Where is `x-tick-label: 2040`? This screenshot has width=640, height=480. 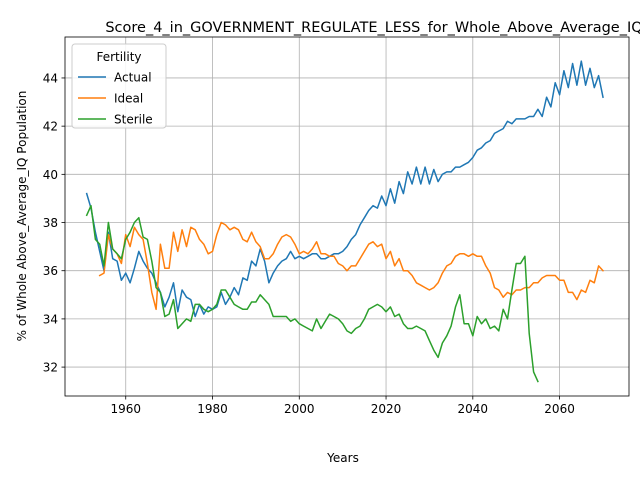
x-tick-label: 2040 is located at coordinates (473, 409).